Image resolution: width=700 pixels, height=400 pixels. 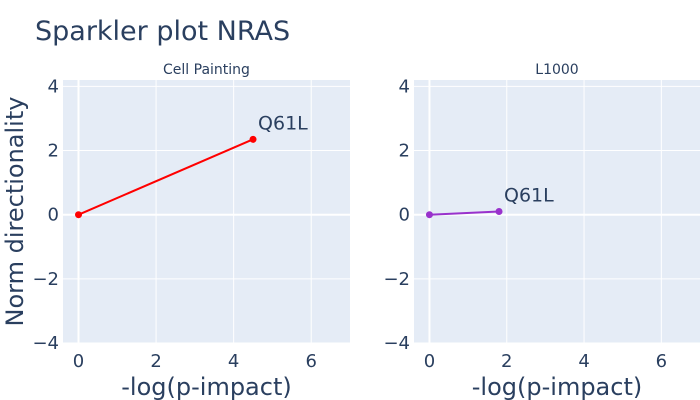 What do you see at coordinates (206, 70) in the screenshot?
I see `subplot-title: Cell Painting` at bounding box center [206, 70].